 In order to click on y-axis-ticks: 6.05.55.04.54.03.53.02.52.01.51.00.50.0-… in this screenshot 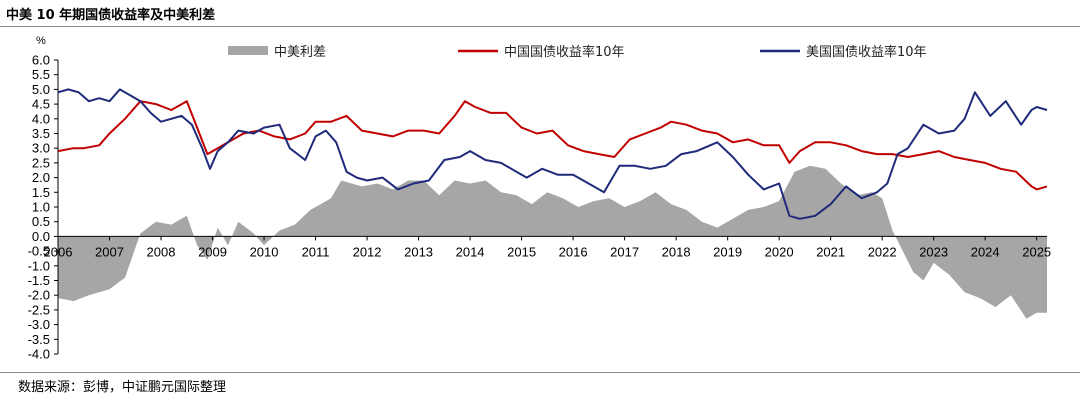, I will do `click(43, 207)`.